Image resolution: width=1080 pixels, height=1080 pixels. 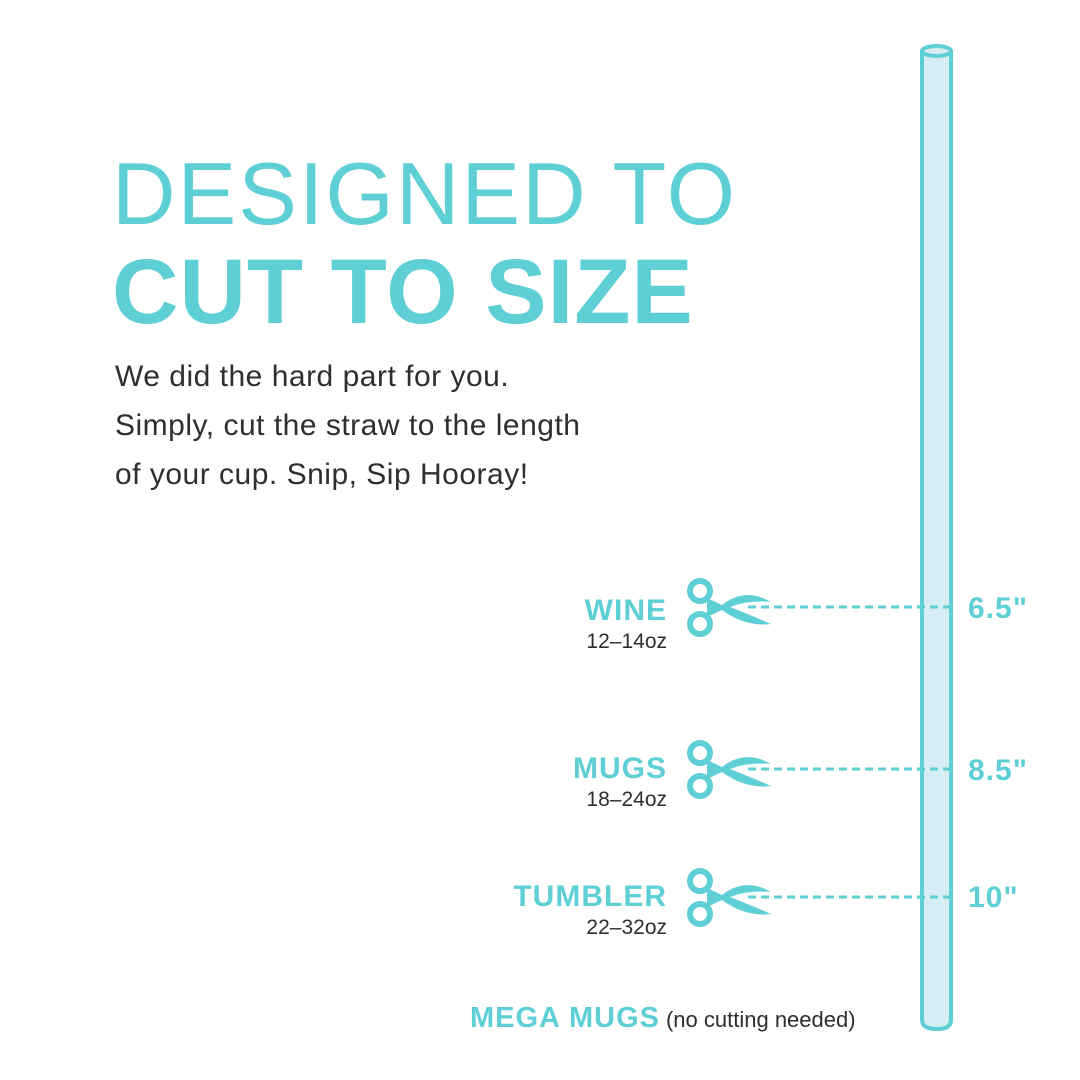 What do you see at coordinates (565, 1018) in the screenshot?
I see `mega-name: MEGA MUGS` at bounding box center [565, 1018].